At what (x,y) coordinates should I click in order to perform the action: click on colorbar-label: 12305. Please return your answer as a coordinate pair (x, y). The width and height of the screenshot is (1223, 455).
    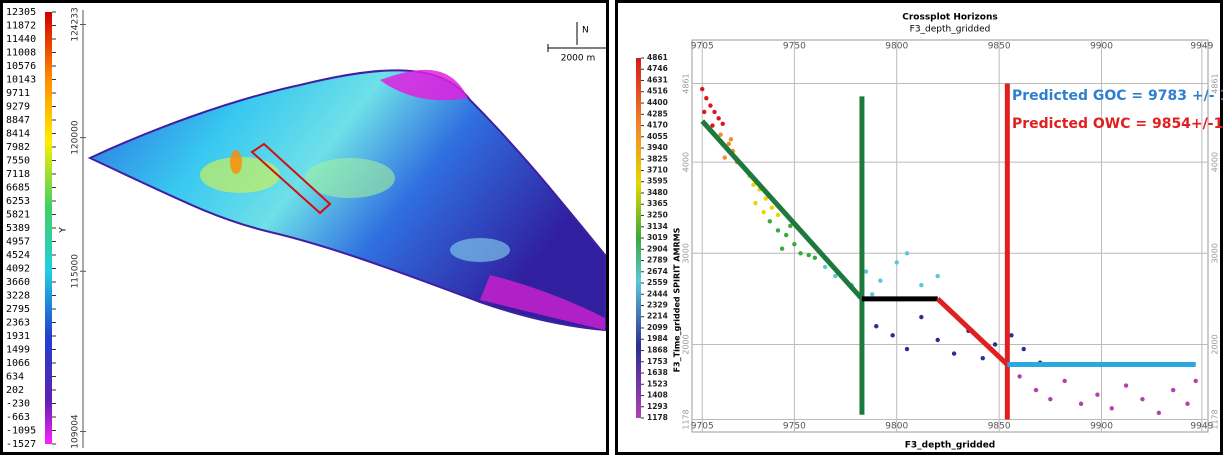
    Looking at the image, I should click on (21, 12).